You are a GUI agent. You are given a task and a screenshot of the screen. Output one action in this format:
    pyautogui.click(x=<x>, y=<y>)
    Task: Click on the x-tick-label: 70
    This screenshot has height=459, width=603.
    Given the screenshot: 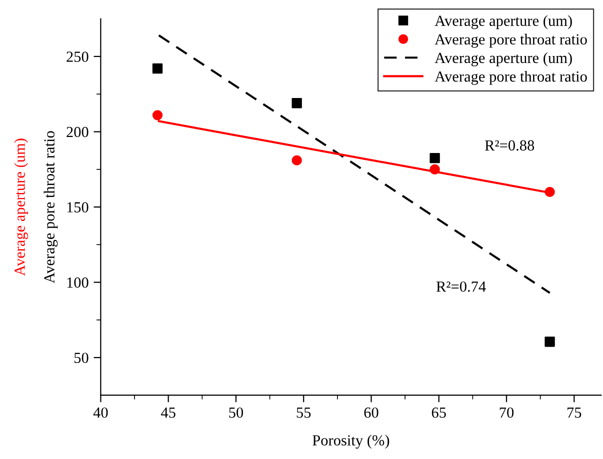 What is the action you would take?
    pyautogui.click(x=507, y=412)
    